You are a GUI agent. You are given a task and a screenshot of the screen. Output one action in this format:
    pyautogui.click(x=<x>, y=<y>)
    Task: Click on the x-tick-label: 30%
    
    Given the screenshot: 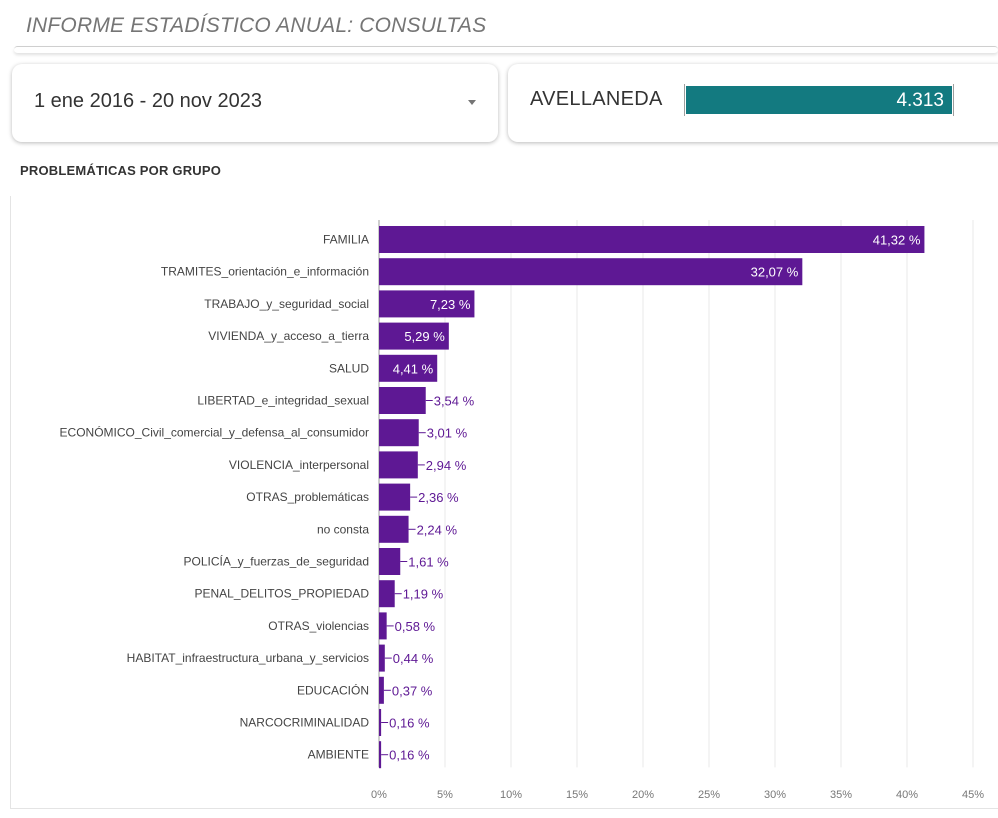 What is the action you would take?
    pyautogui.click(x=775, y=795)
    